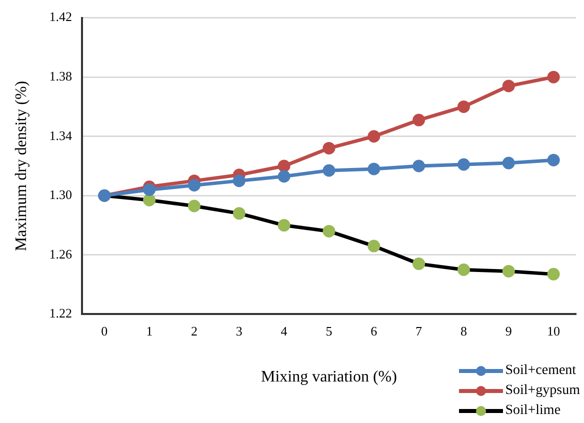 The width and height of the screenshot is (584, 423). Describe the element at coordinates (149, 330) in the screenshot. I see `x-tick-label: 1` at that location.